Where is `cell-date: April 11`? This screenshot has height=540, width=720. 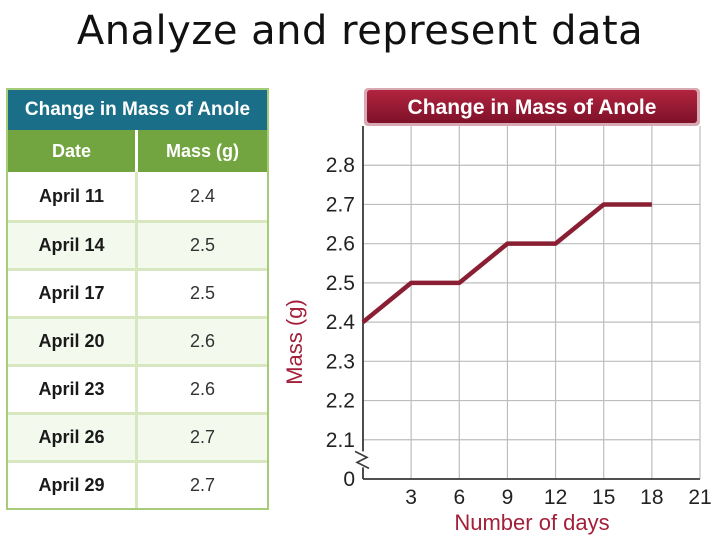
cell-date: April 11 is located at coordinates (73, 196).